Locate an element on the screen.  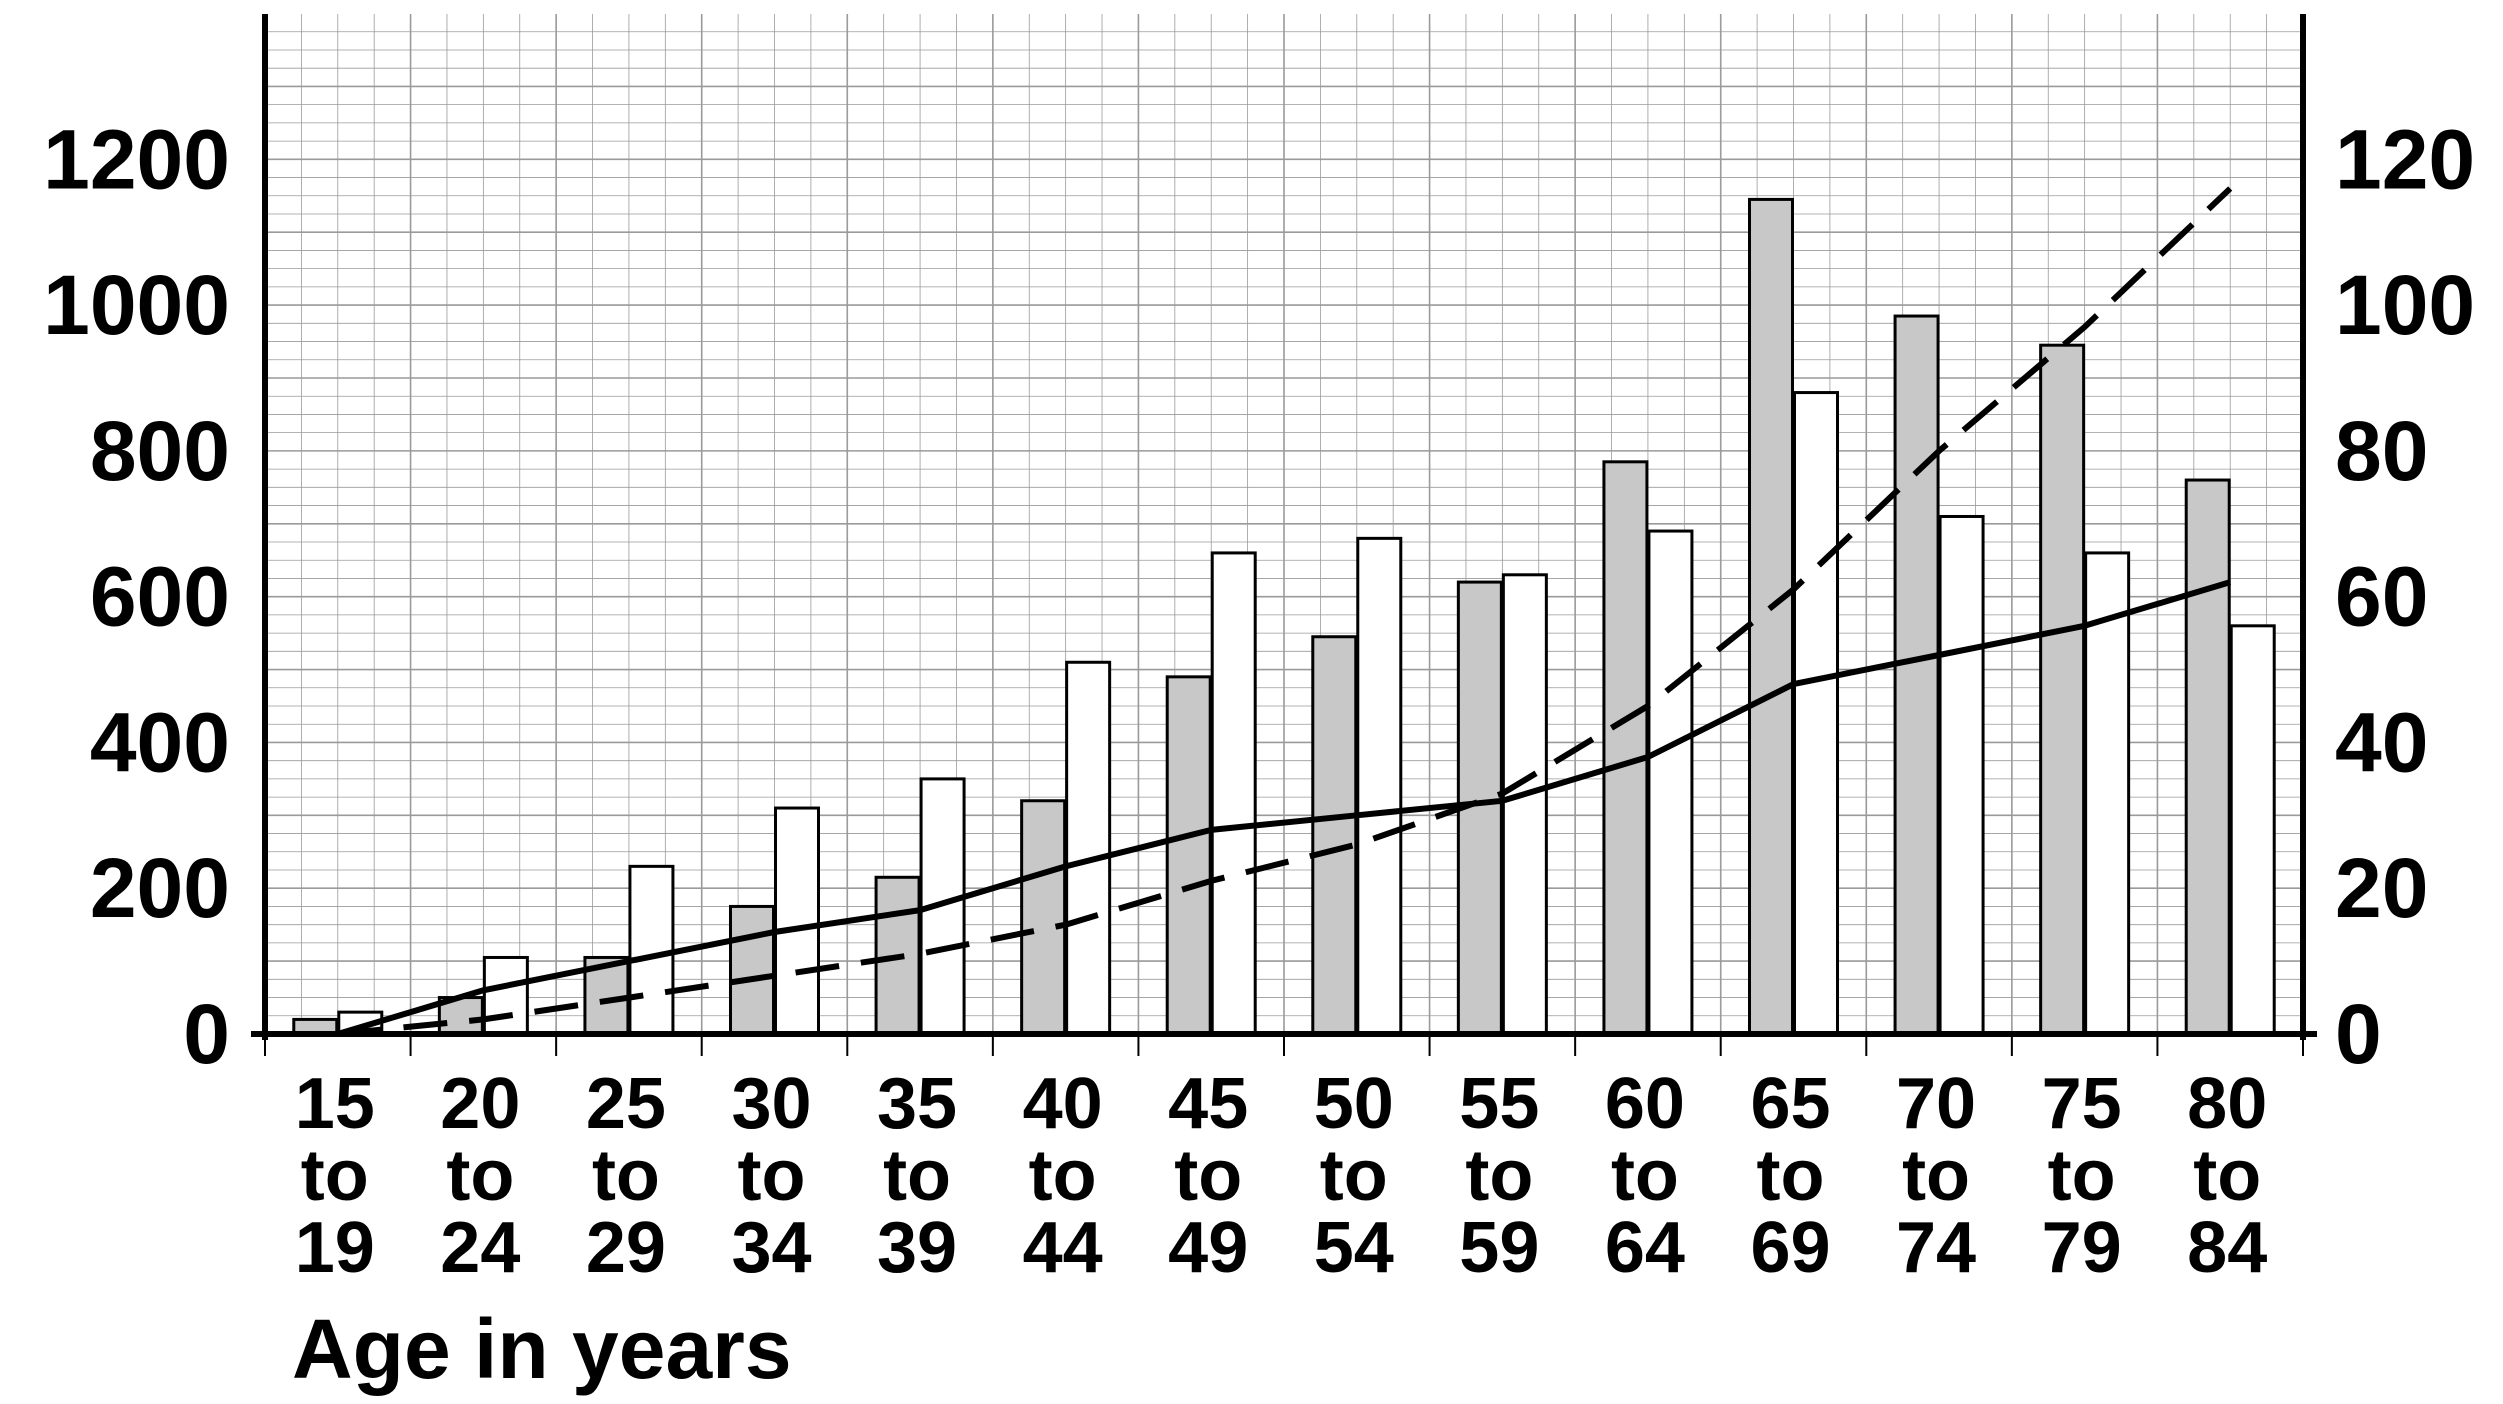
x-tick-label: 70 is located at coordinates (1936, 1104).